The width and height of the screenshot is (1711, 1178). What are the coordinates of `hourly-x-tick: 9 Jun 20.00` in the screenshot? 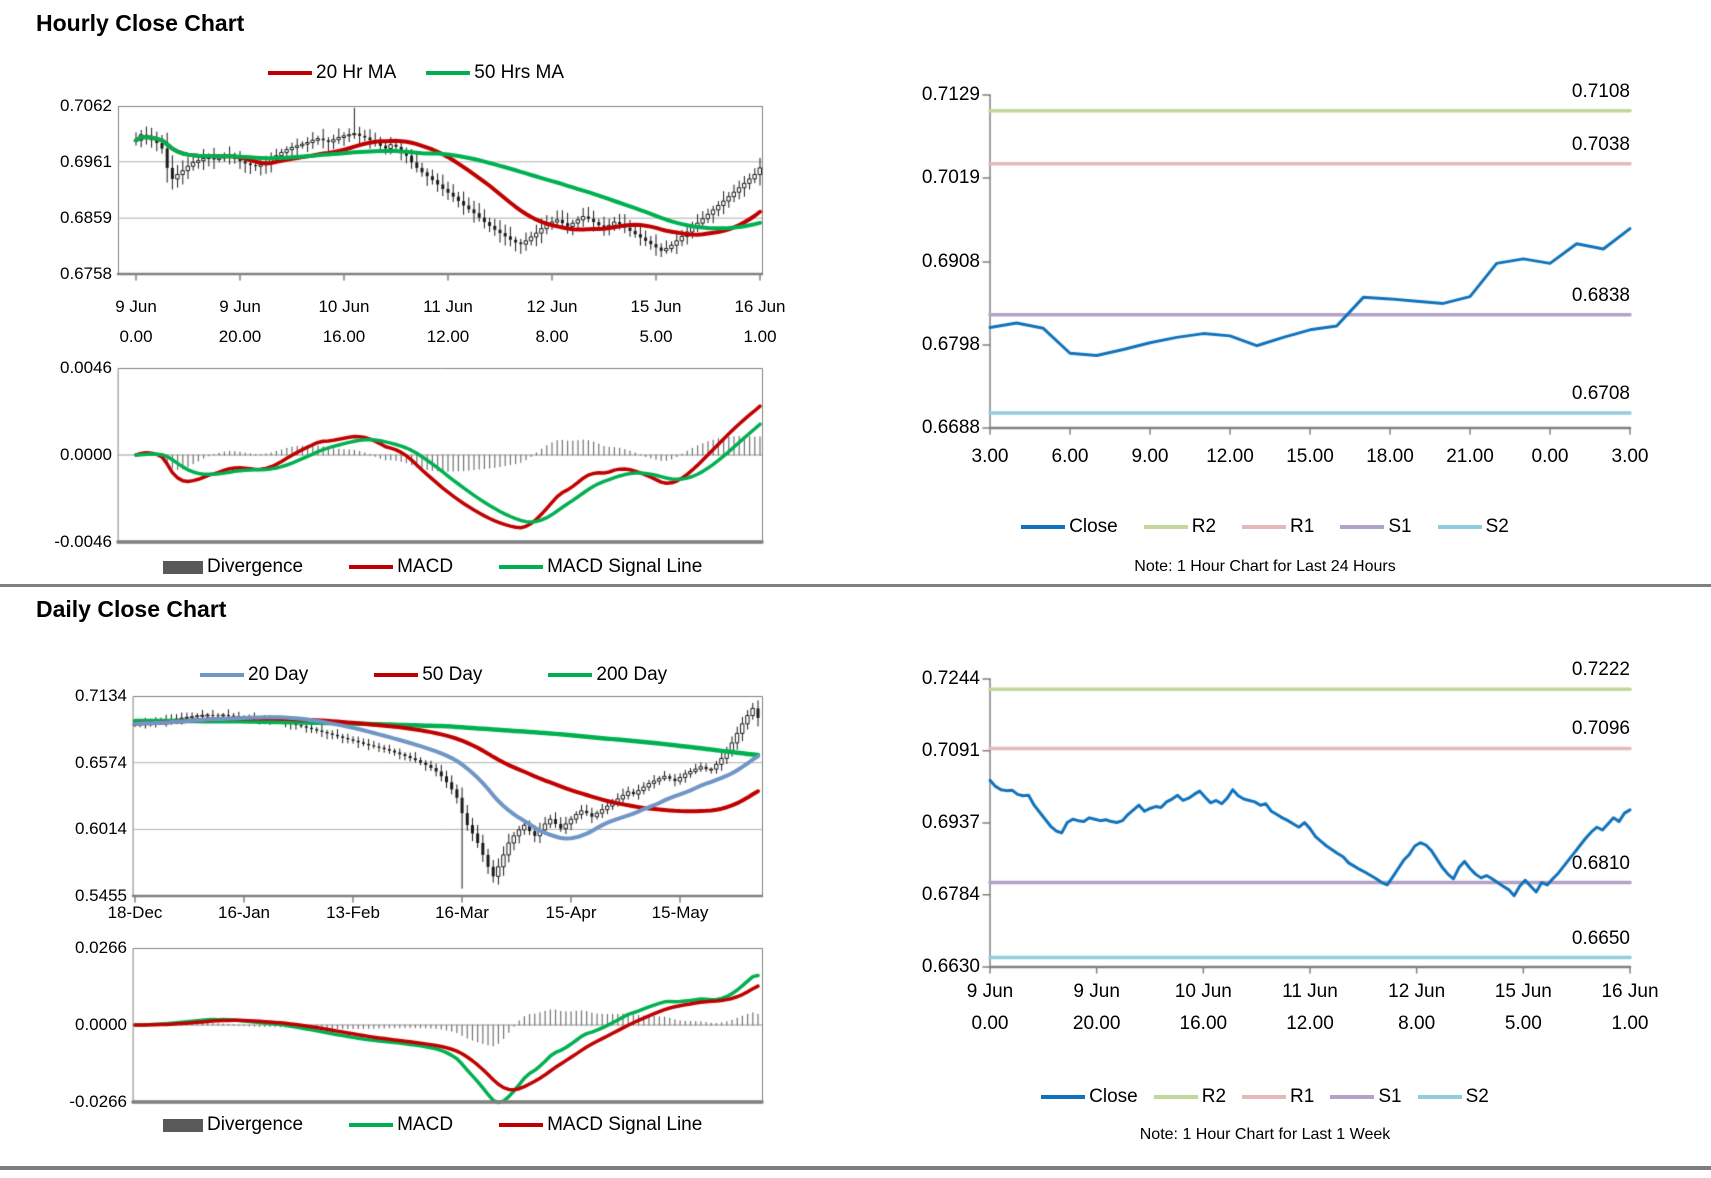 It's located at (240, 321).